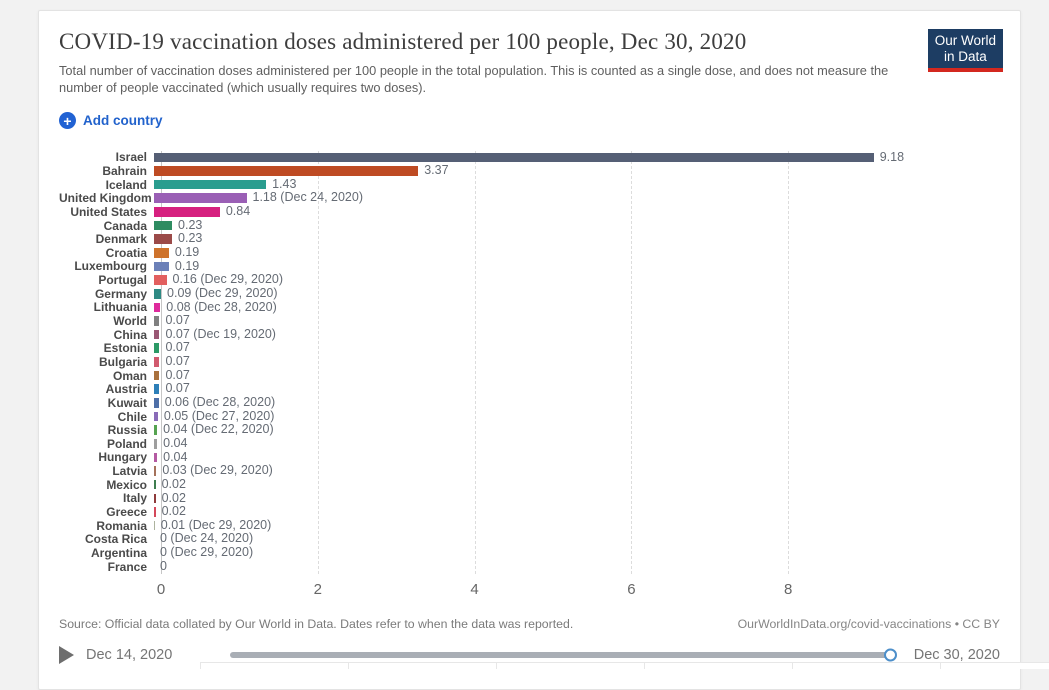 Image resolution: width=1049 pixels, height=690 pixels. What do you see at coordinates (529, 224) in the screenshot?
I see `bar-row: Canada 0.23` at bounding box center [529, 224].